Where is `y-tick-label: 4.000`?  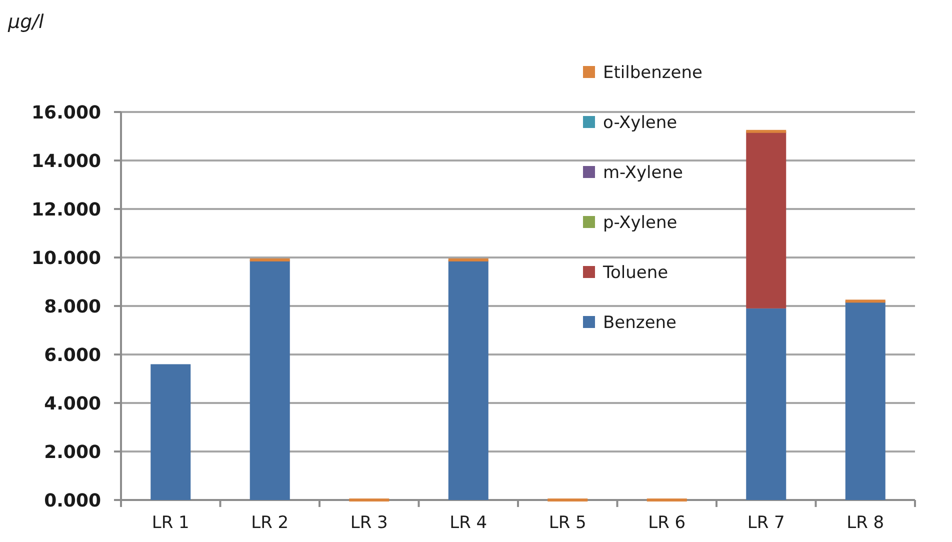
y-tick-label: 4.000 is located at coordinates (72, 403).